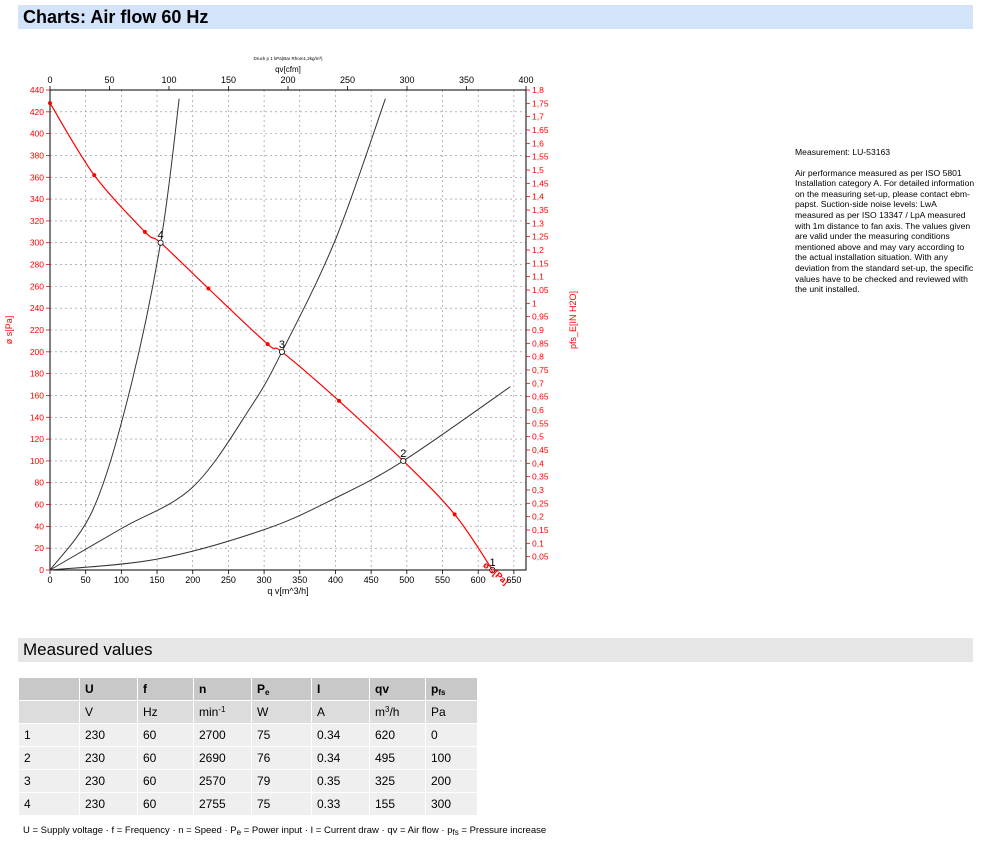 Image resolution: width=1000 pixels, height=841 pixels. What do you see at coordinates (451, 804) in the screenshot?
I see `table-cell: 300` at bounding box center [451, 804].